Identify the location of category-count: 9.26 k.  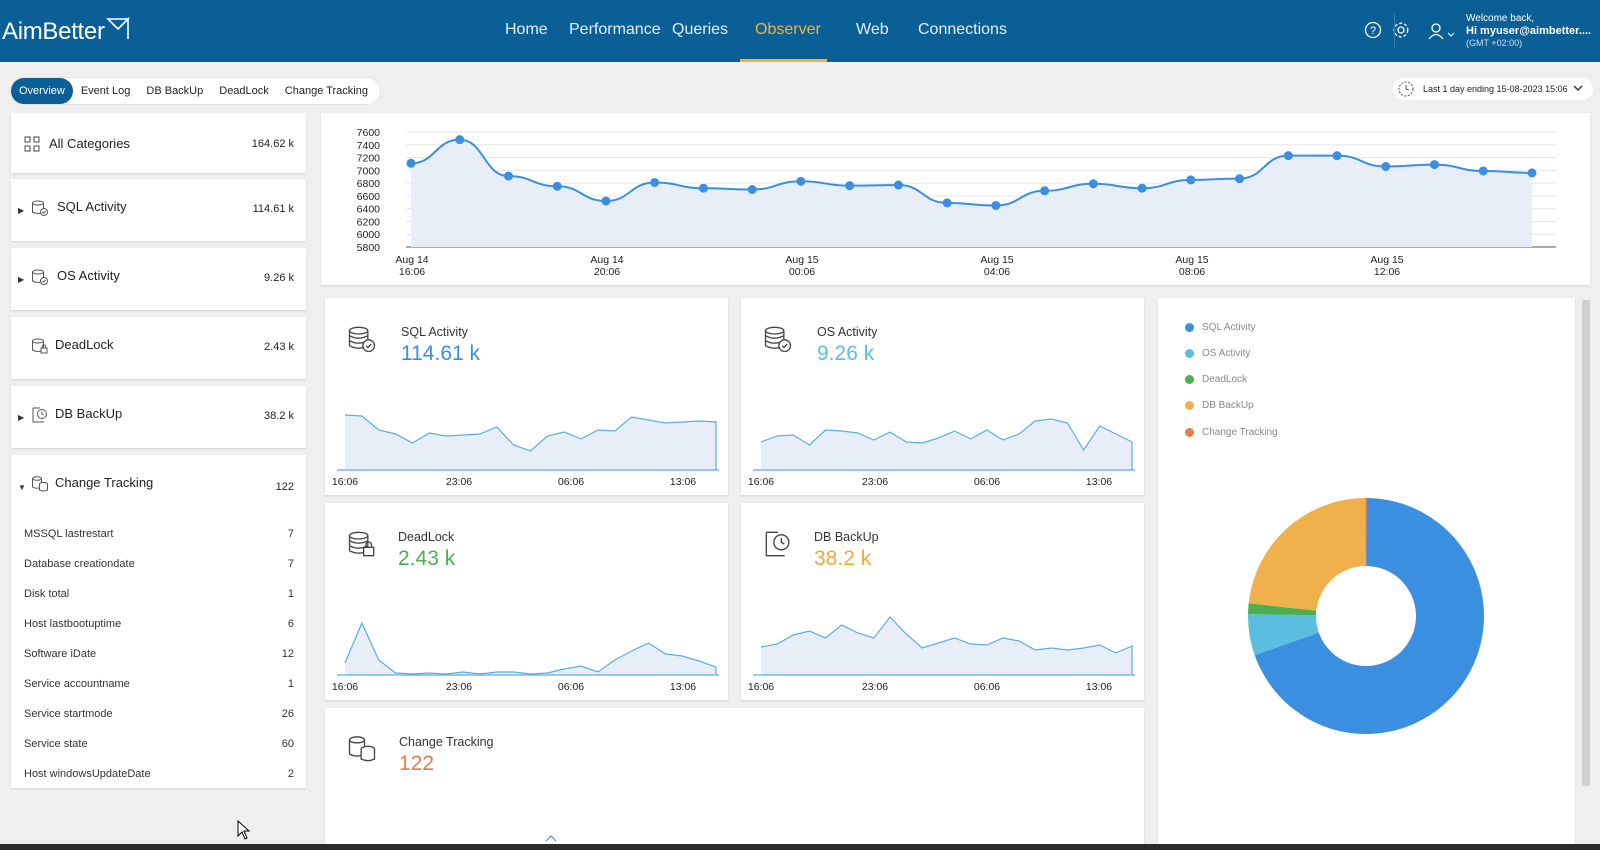
(279, 278).